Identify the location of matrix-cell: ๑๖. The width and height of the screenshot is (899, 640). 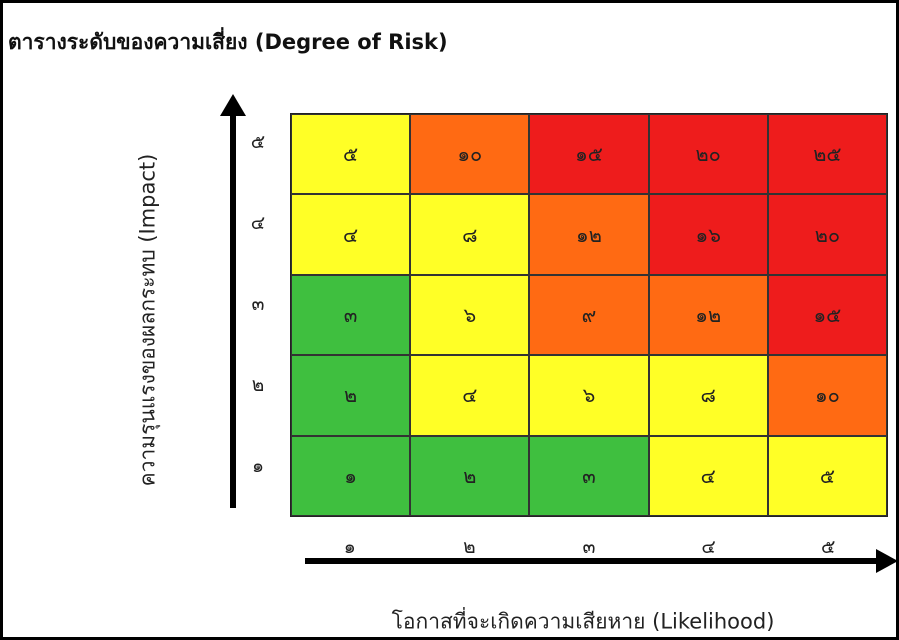
(708, 234).